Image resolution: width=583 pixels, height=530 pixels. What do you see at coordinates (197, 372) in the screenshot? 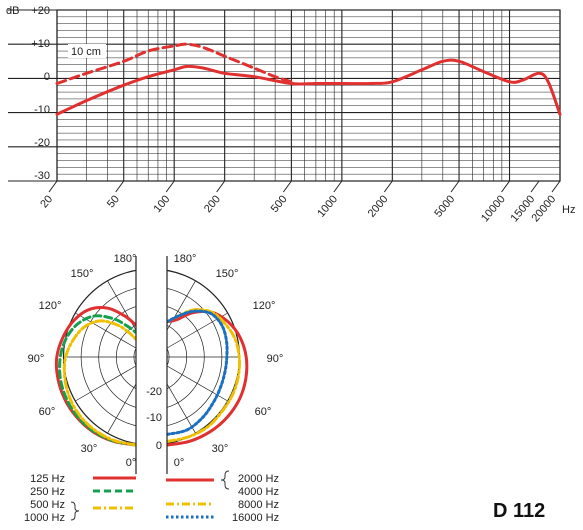
I see `polar-curve-16000hz` at bounding box center [197, 372].